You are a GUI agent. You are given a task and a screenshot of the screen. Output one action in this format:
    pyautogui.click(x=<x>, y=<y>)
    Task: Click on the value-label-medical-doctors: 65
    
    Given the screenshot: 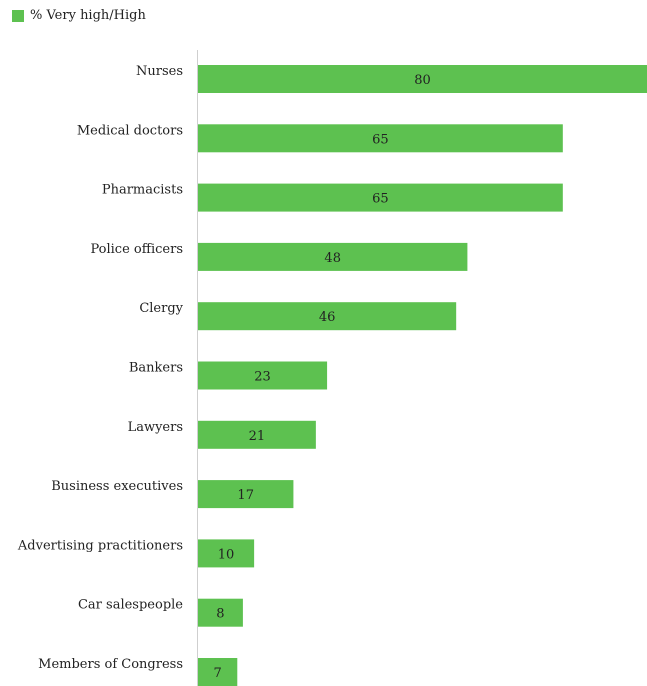 What is the action you would take?
    pyautogui.click(x=380, y=139)
    